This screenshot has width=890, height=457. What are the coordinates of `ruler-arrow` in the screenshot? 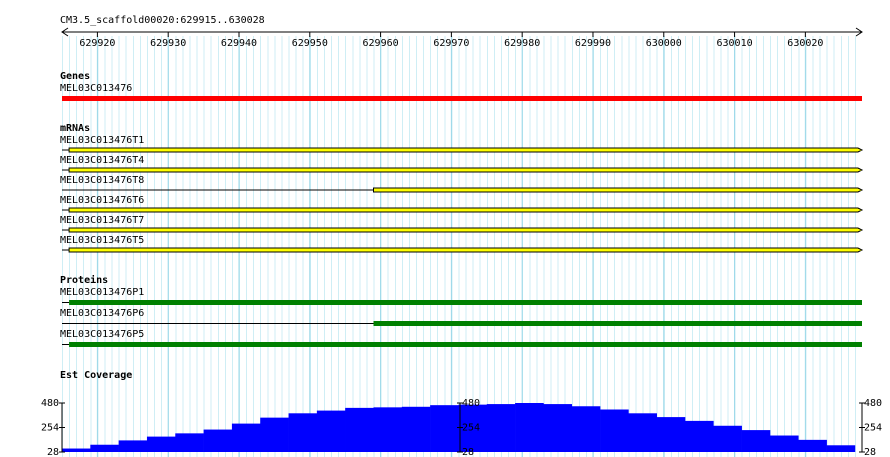 It's located at (462, 32).